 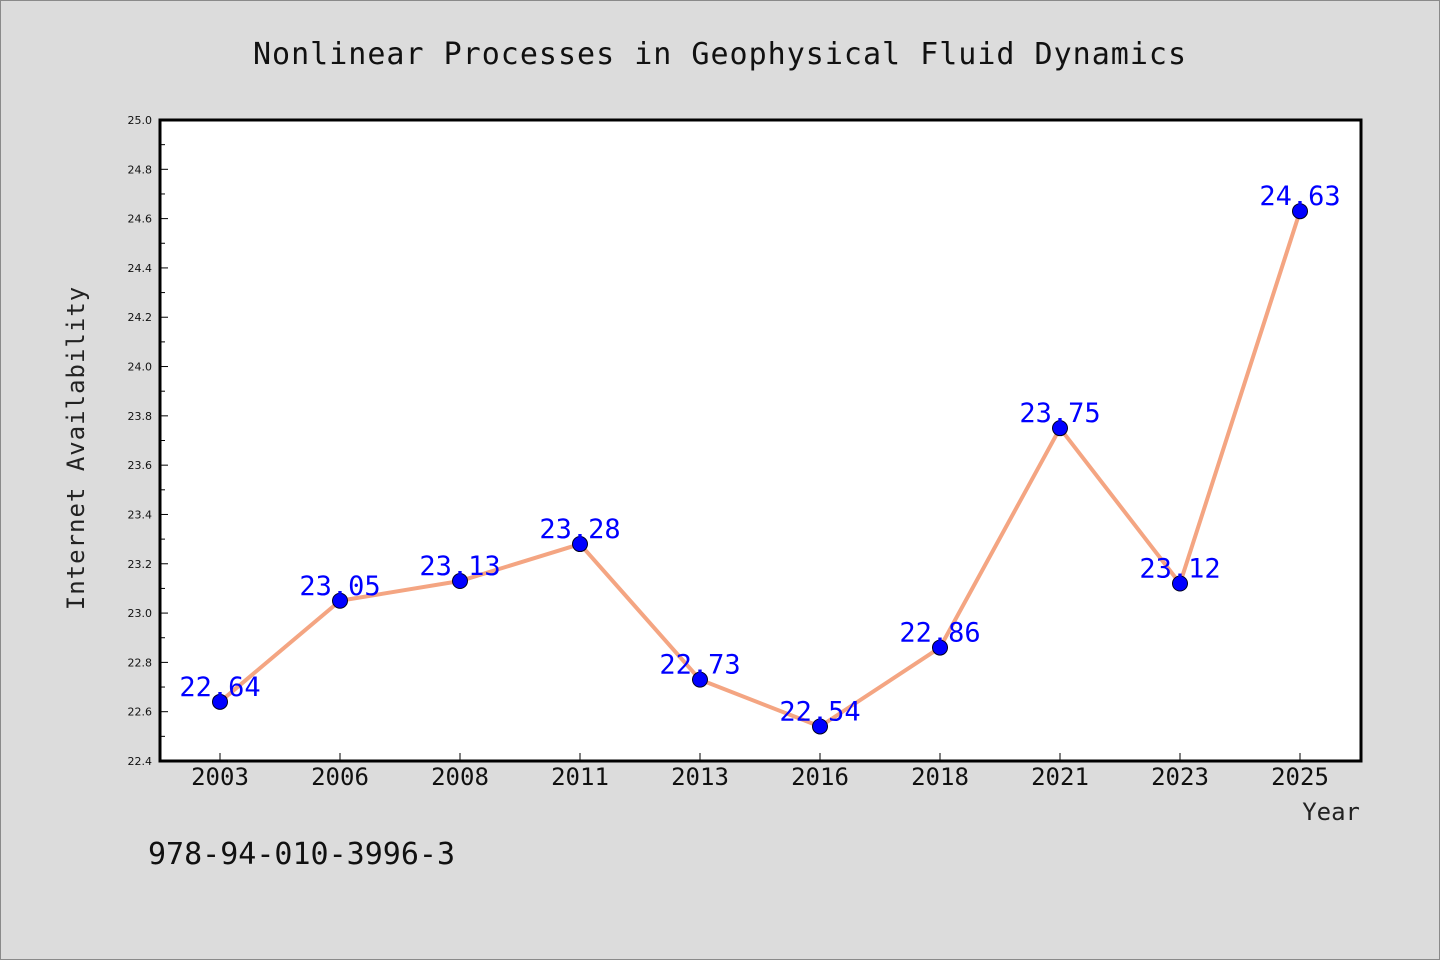 What do you see at coordinates (140, 564) in the screenshot?
I see `y-tick-label: 23.2` at bounding box center [140, 564].